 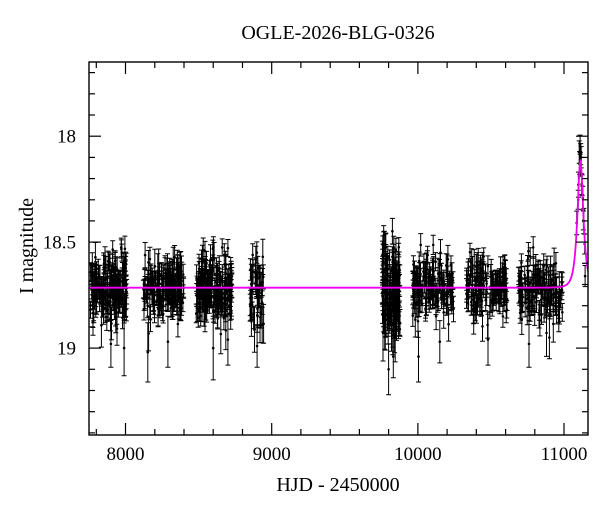 I want to click on y-tick-label: 18.5, so click(x=59, y=243).